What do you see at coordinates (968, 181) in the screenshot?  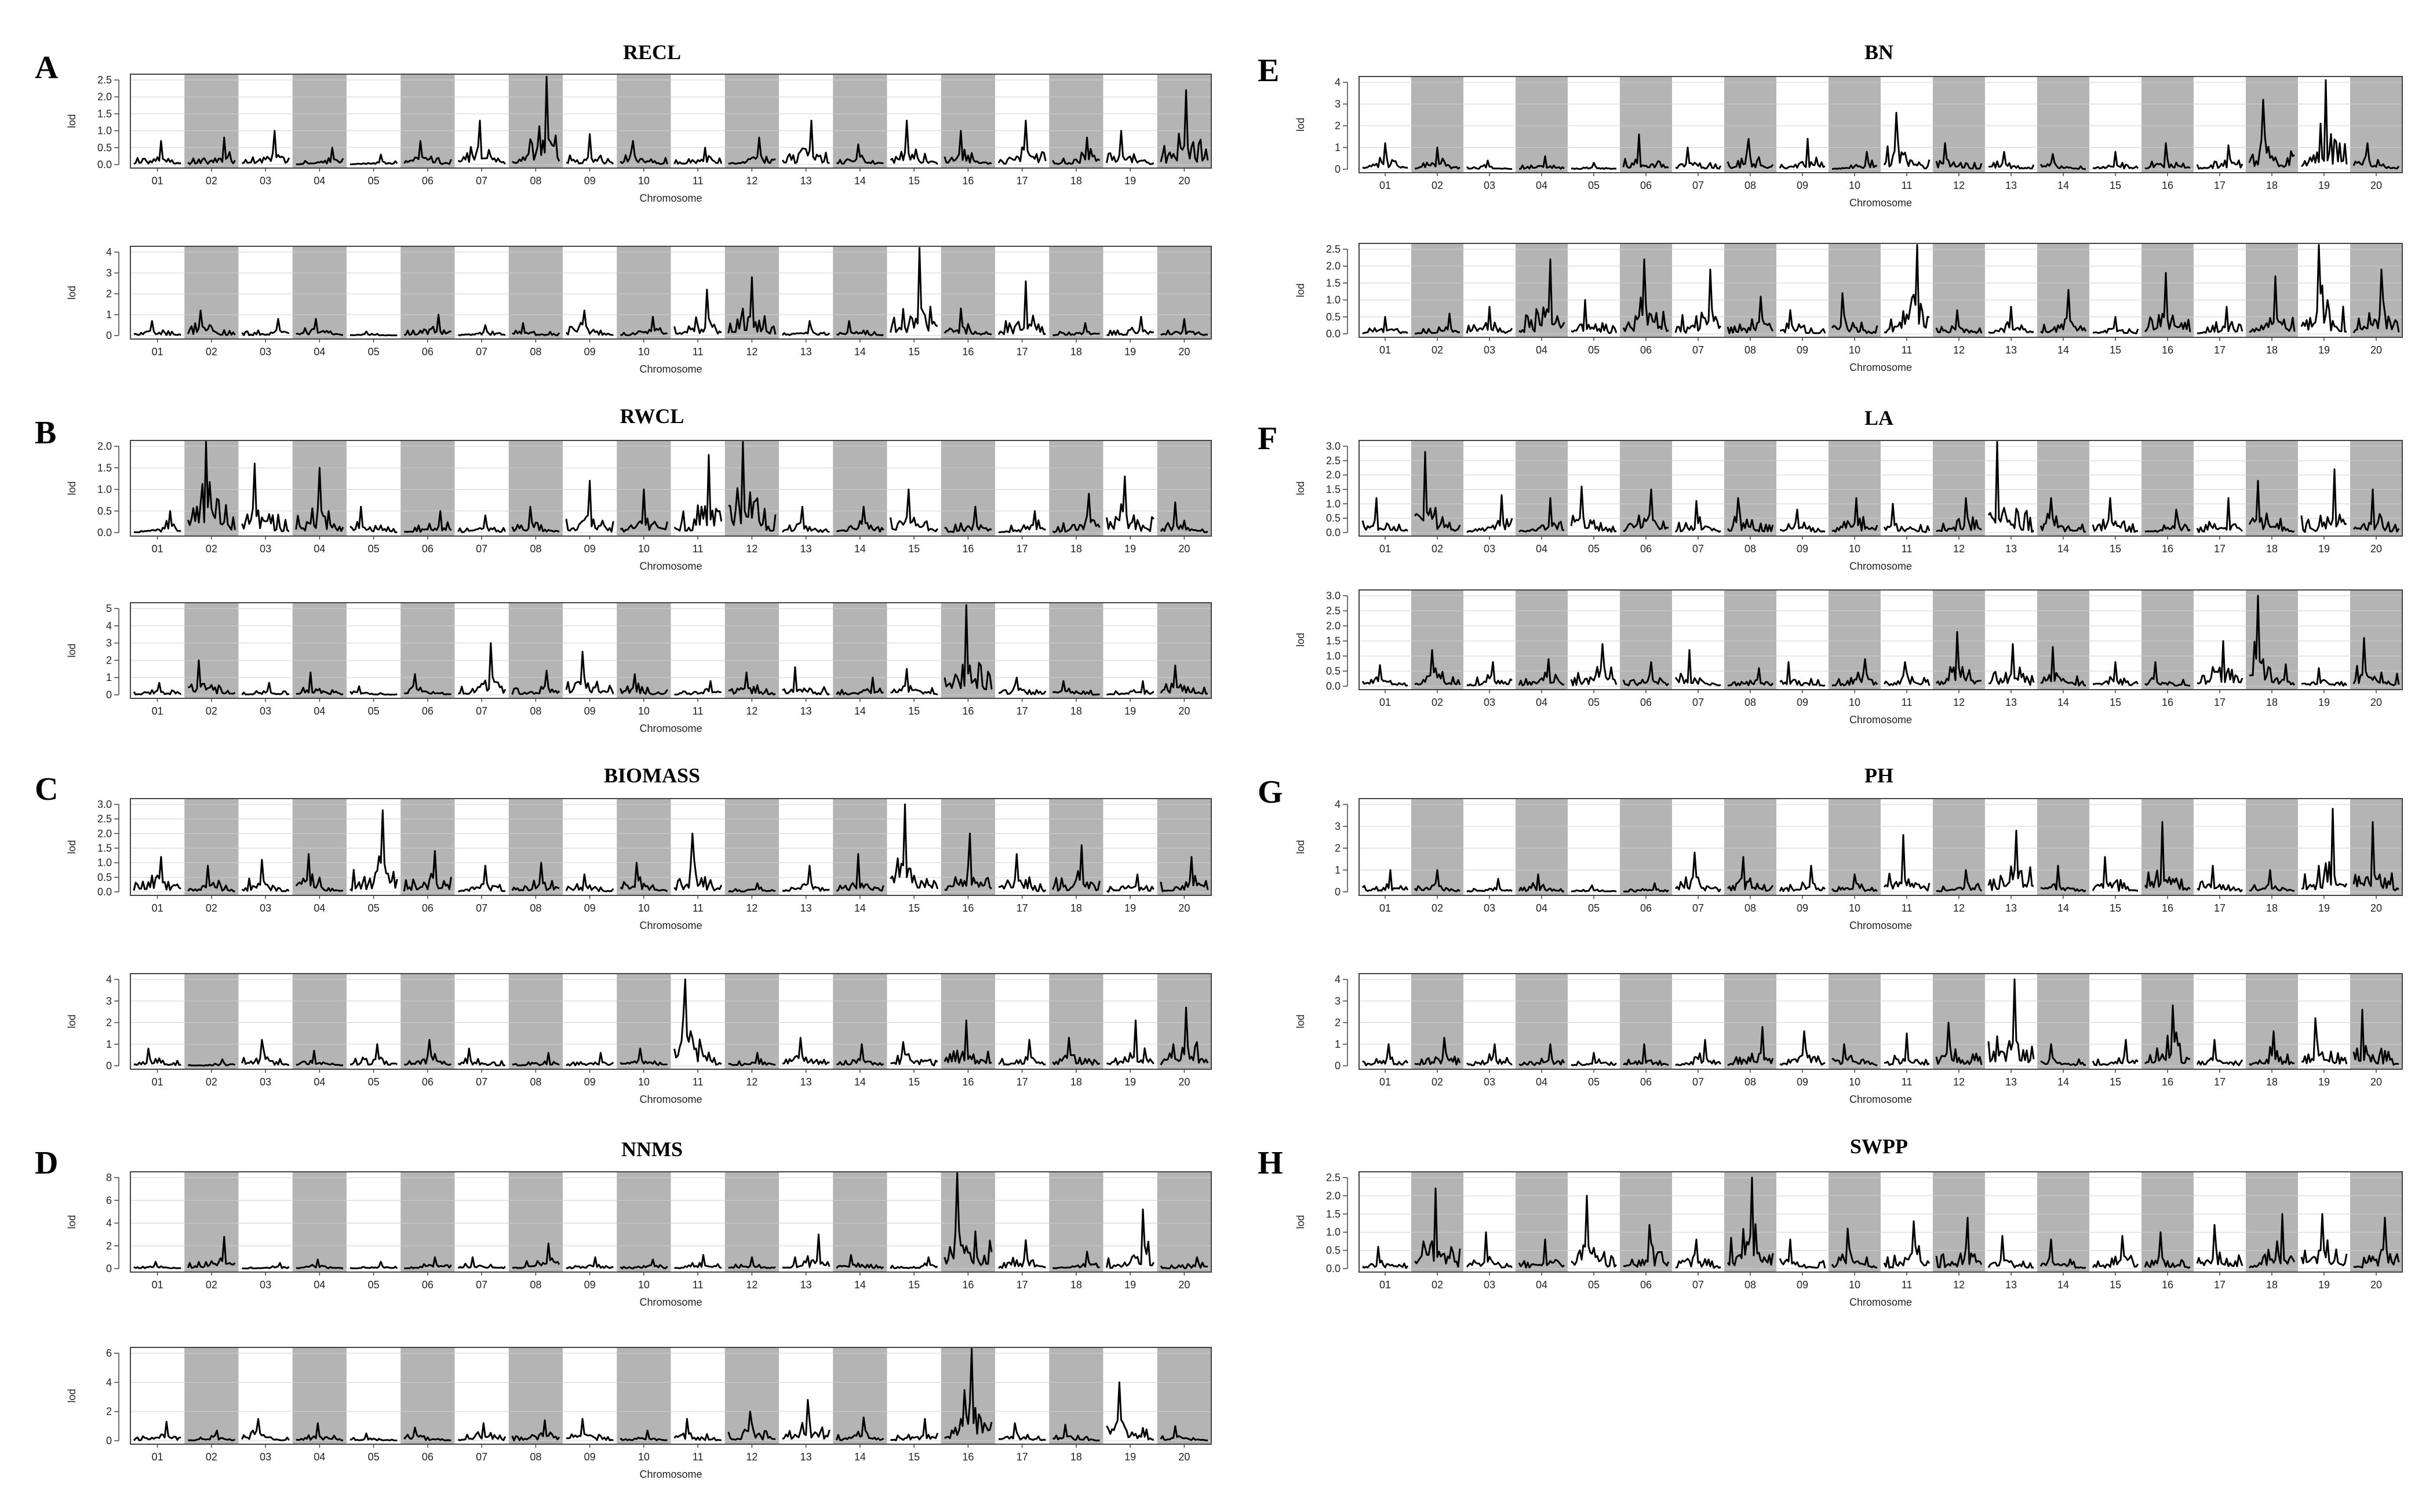 I see `x-tick-label: 16` at bounding box center [968, 181].